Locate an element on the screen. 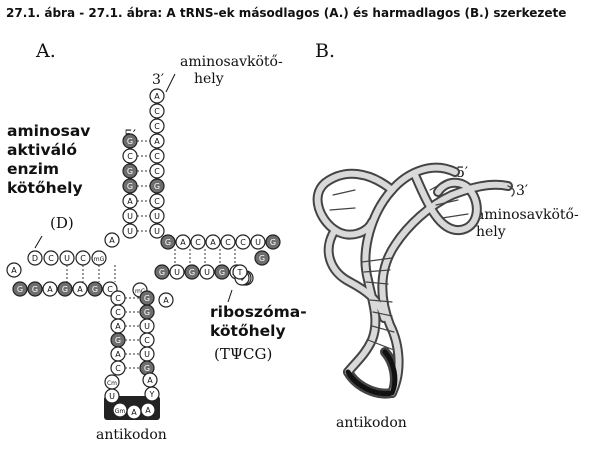 Image resolution: width=602 pixels, height=460 pixels. nucleotide-anticodon-stem-right: U is located at coordinates (147, 354).